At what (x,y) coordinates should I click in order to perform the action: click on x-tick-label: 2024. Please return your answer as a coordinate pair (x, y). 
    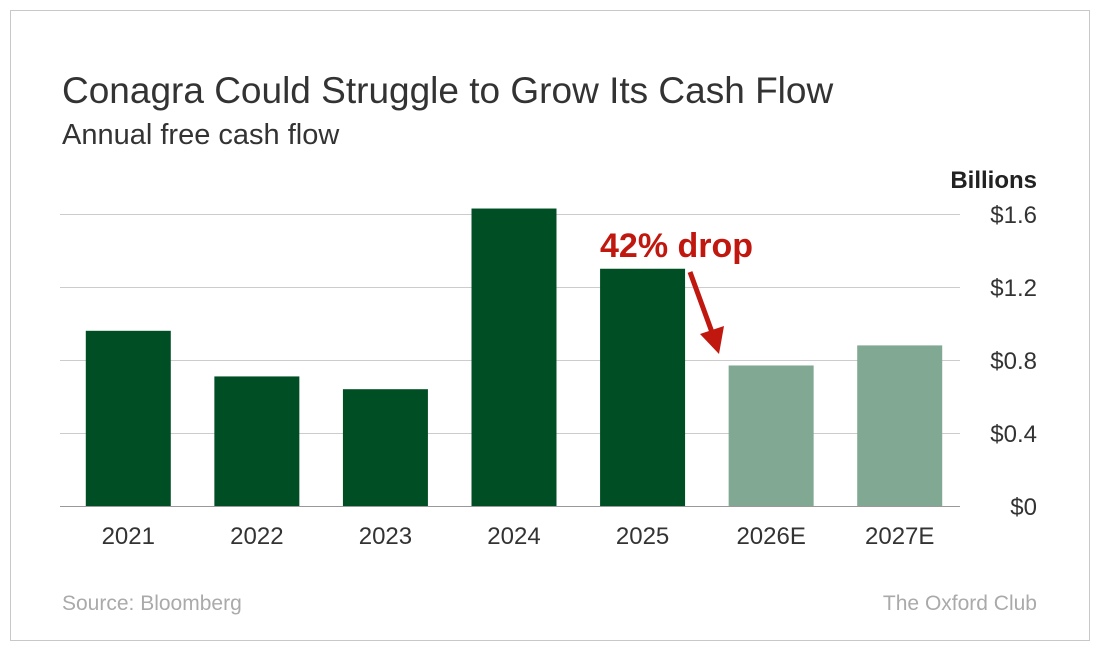
    Looking at the image, I should click on (513, 536).